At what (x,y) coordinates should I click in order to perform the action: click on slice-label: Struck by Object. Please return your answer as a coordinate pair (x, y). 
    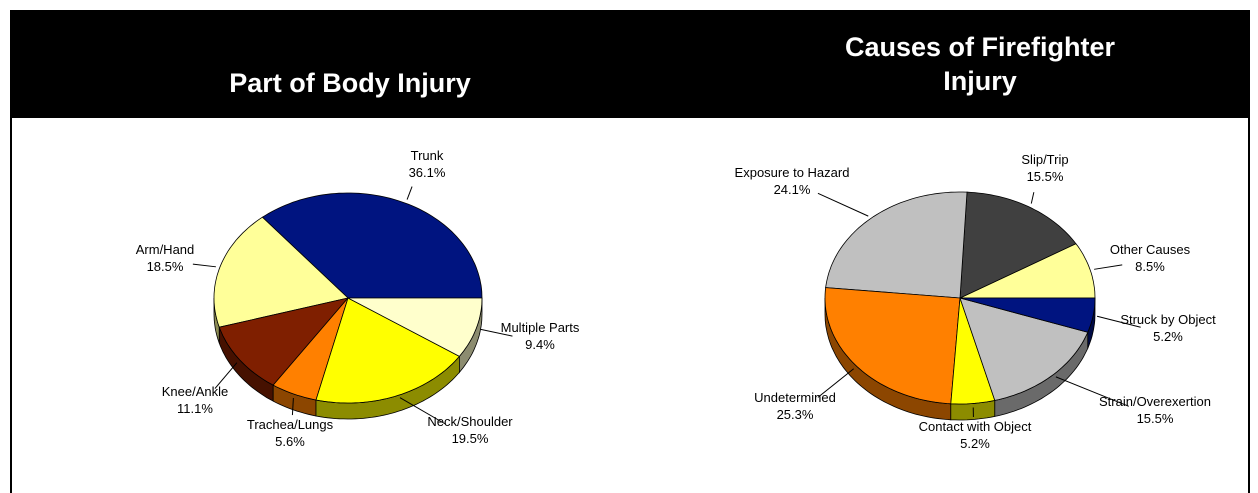
    Looking at the image, I should click on (1168, 319).